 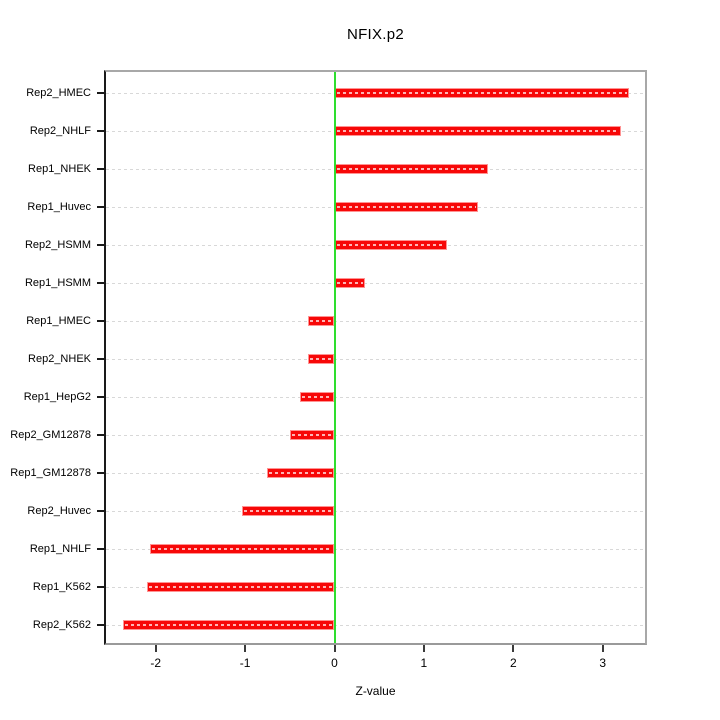 What do you see at coordinates (603, 663) in the screenshot?
I see `x-axis-tick-label: 3` at bounding box center [603, 663].